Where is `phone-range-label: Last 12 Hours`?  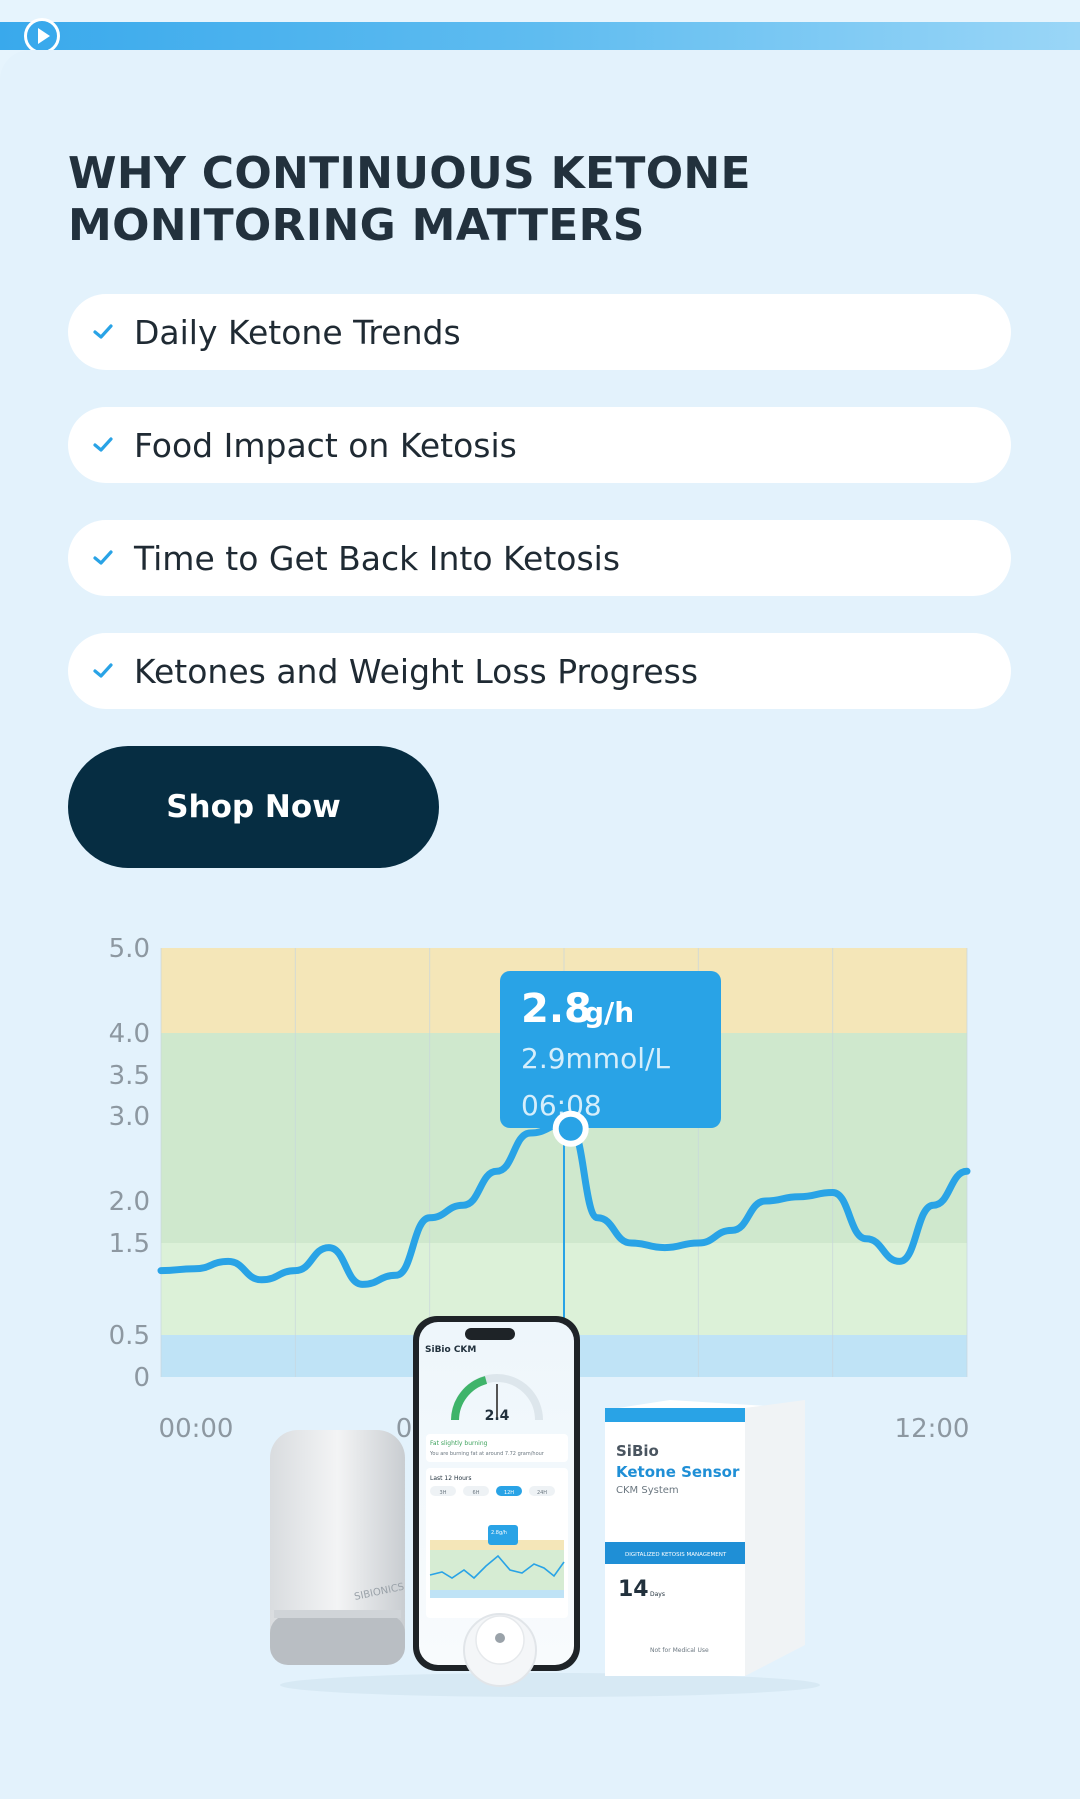 phone-range-label: Last 12 Hours is located at coordinates (451, 1478).